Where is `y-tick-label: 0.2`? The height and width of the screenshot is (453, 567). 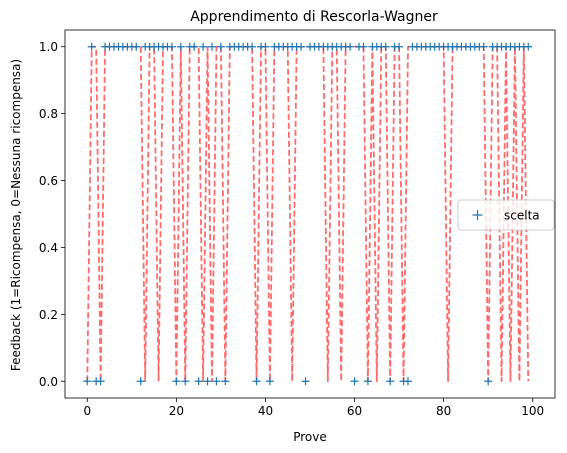 y-tick-label: 0.2 is located at coordinates (48, 315).